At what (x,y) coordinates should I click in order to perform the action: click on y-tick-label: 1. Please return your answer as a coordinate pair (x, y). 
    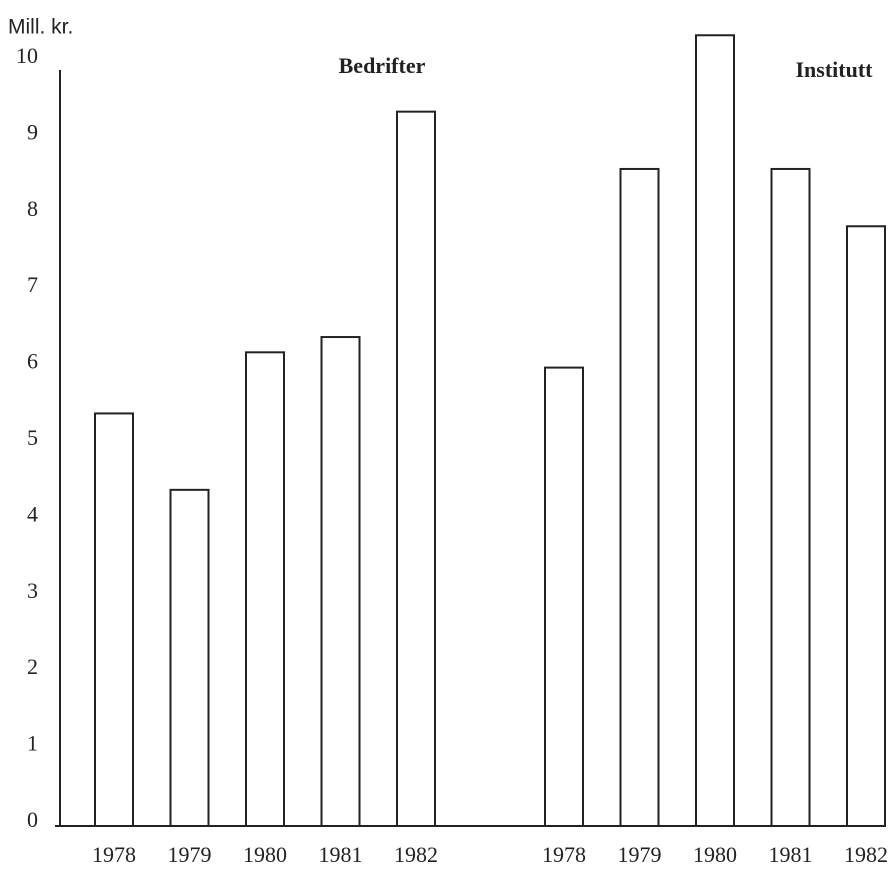
    Looking at the image, I should click on (32, 743).